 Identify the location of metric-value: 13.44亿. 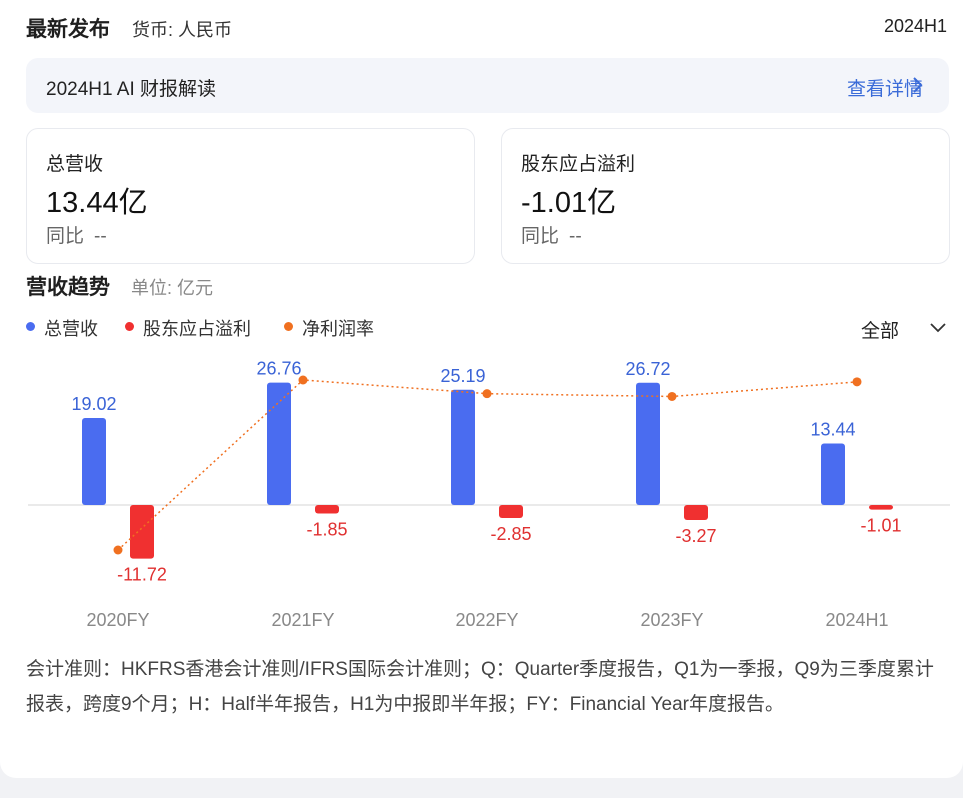
(97, 203).